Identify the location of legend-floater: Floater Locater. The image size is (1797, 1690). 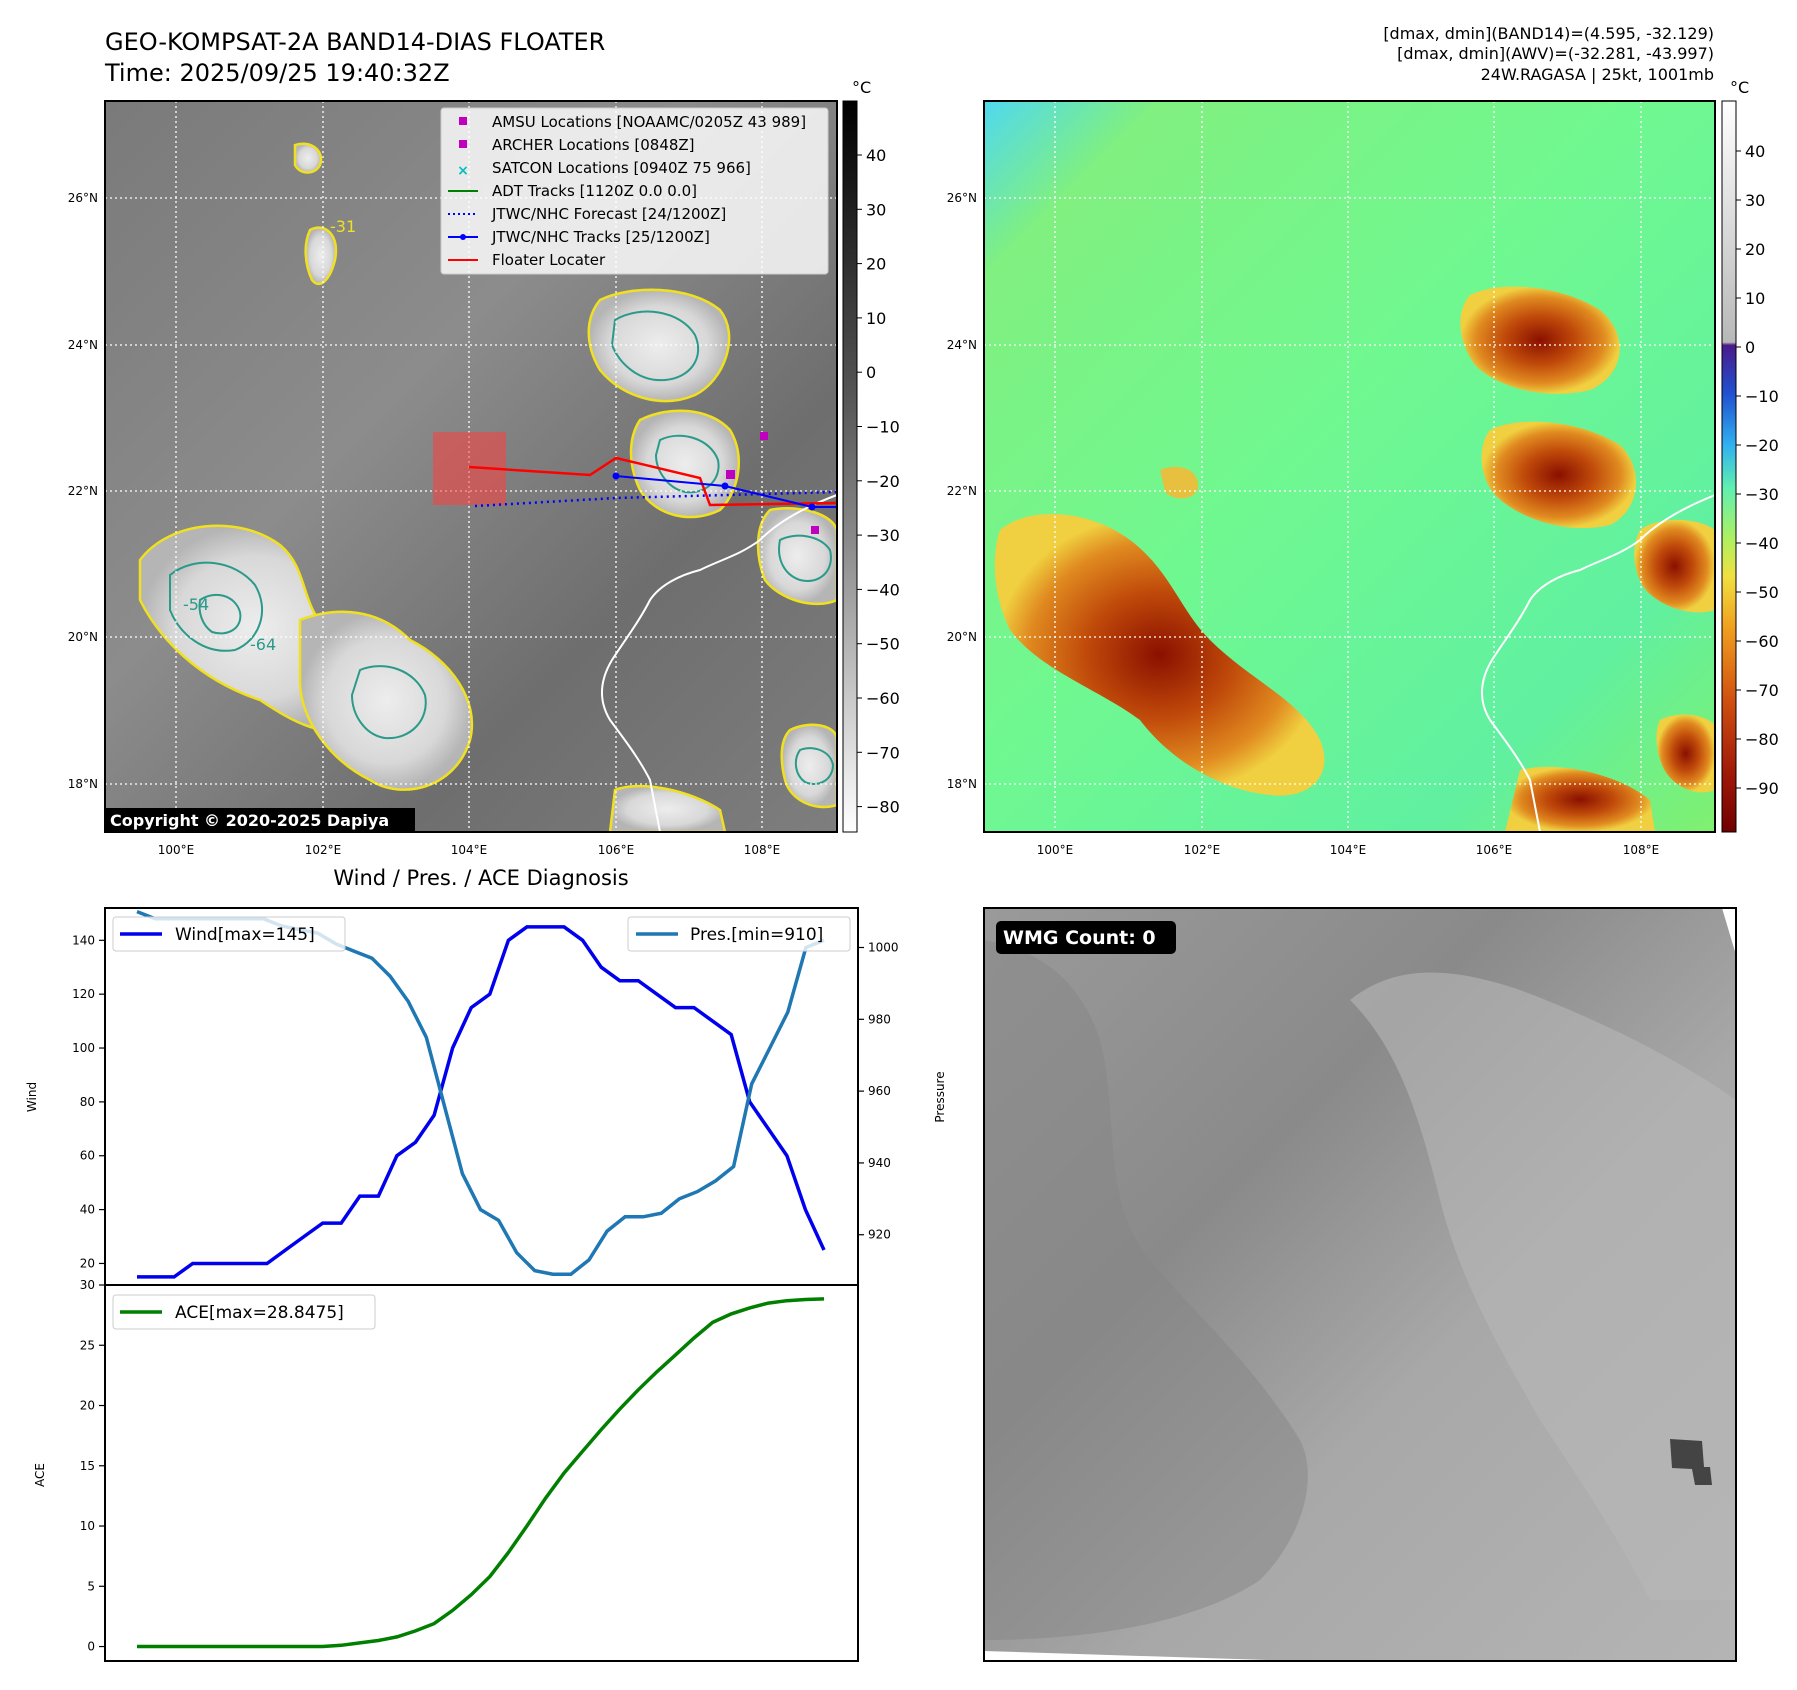
(549, 260).